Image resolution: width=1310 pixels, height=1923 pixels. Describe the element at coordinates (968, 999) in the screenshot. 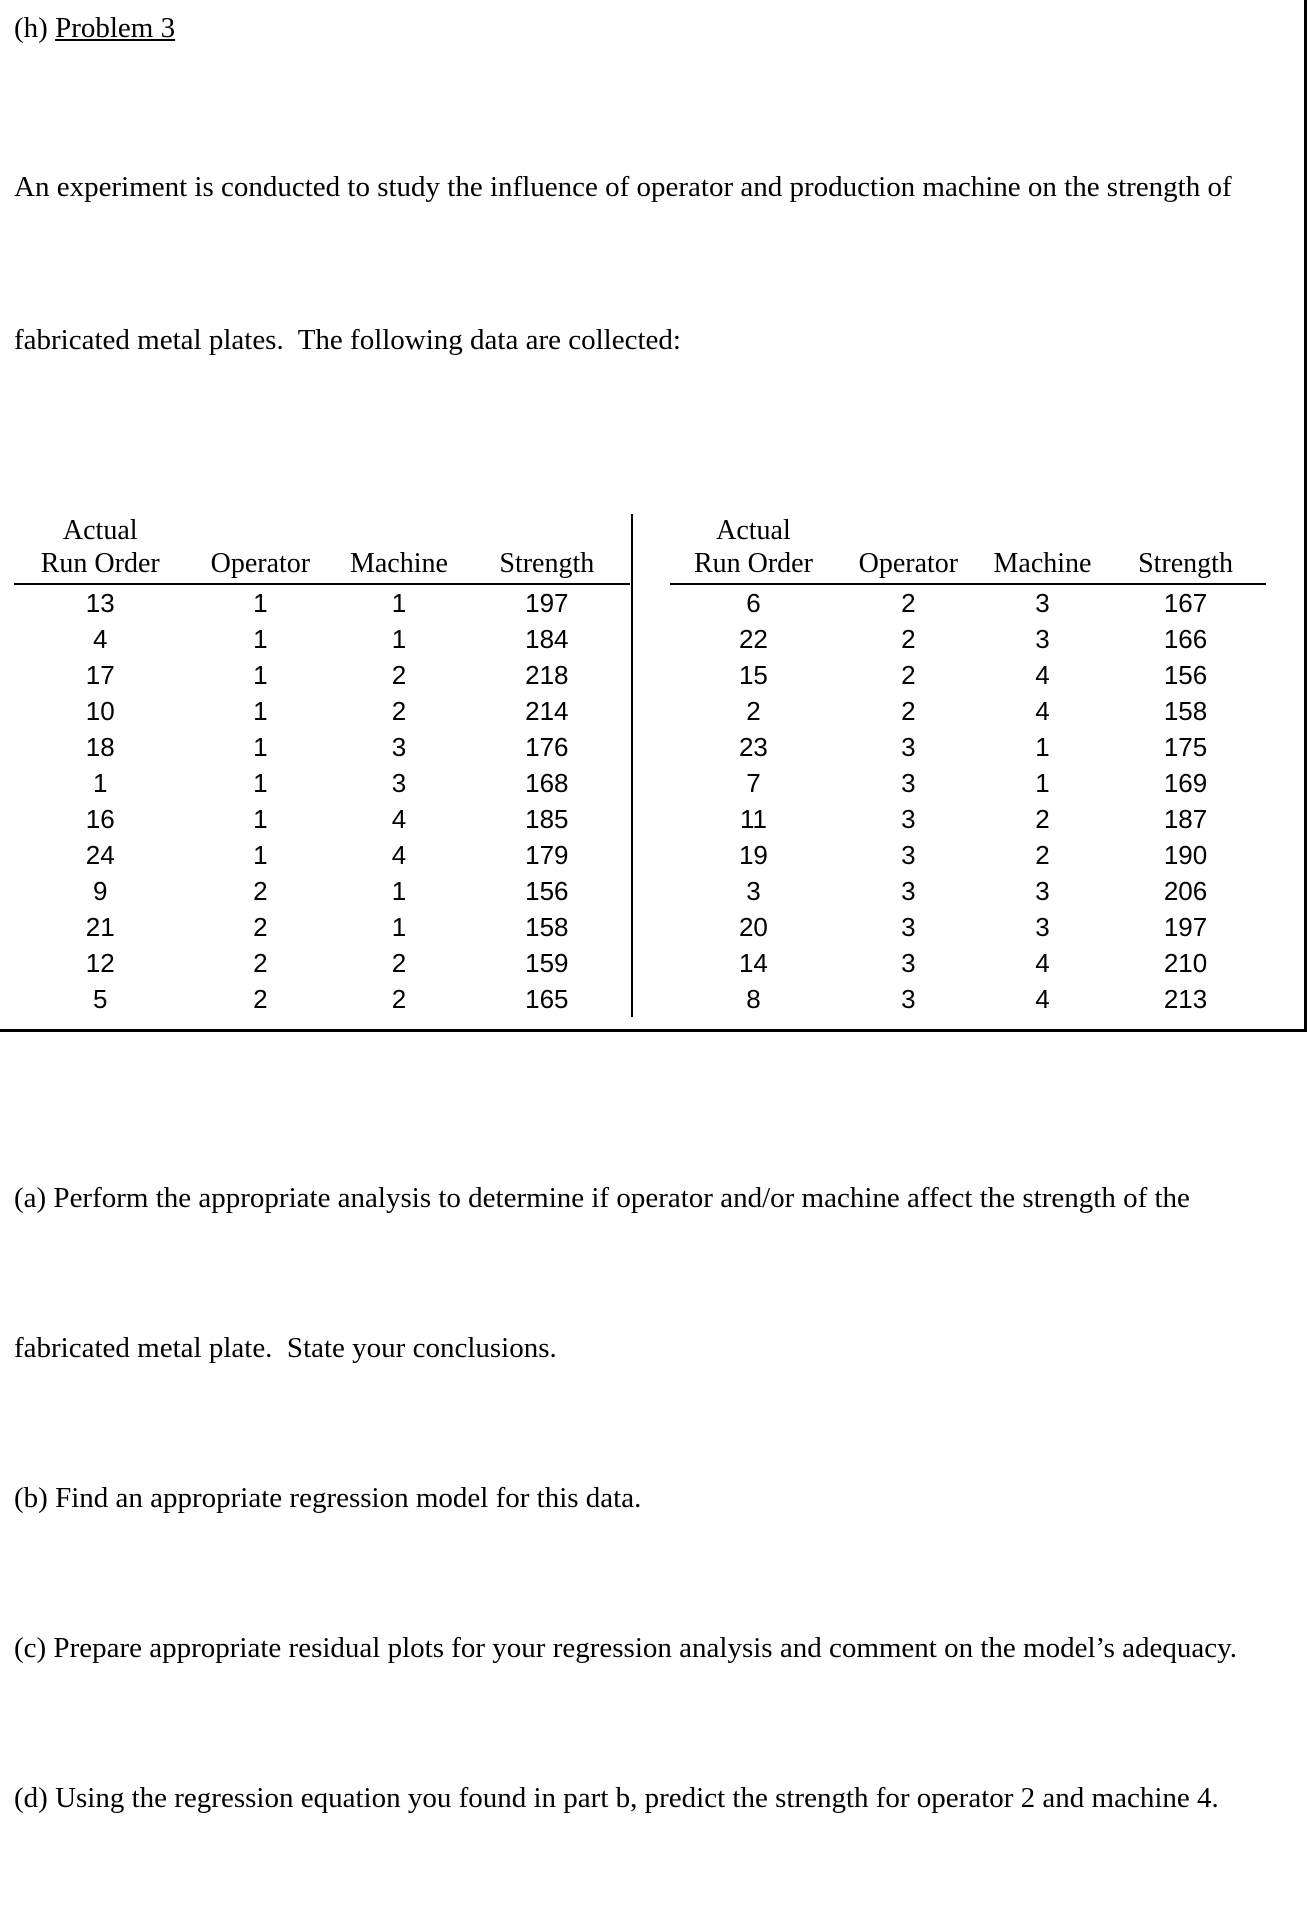

I see `table-row: 8 3 4 213` at that location.